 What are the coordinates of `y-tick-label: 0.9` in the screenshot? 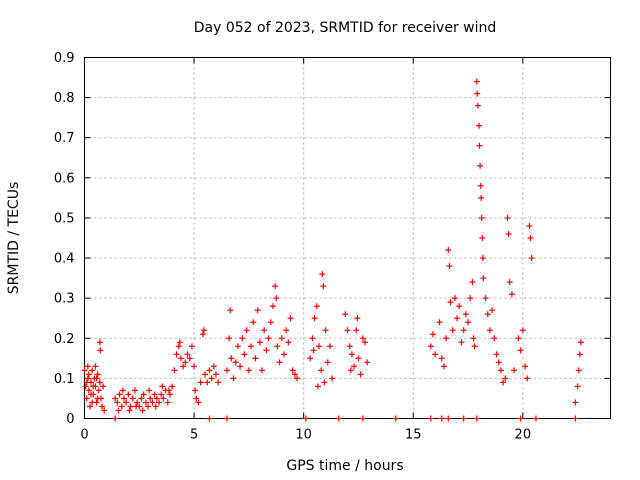 It's located at (64, 58).